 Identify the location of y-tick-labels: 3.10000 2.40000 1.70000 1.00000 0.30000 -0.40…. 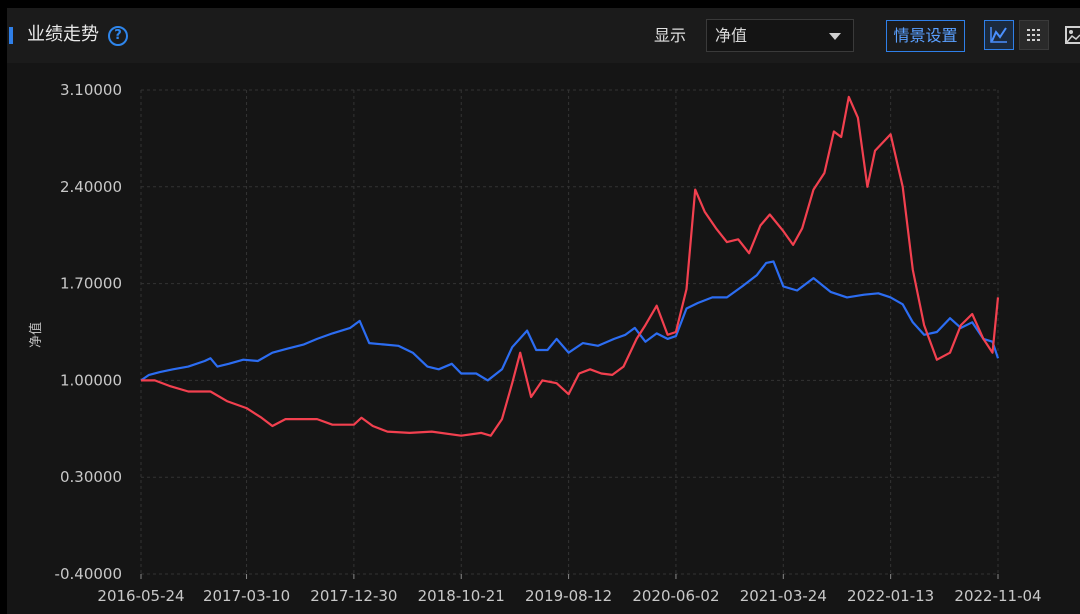
(88, 332).